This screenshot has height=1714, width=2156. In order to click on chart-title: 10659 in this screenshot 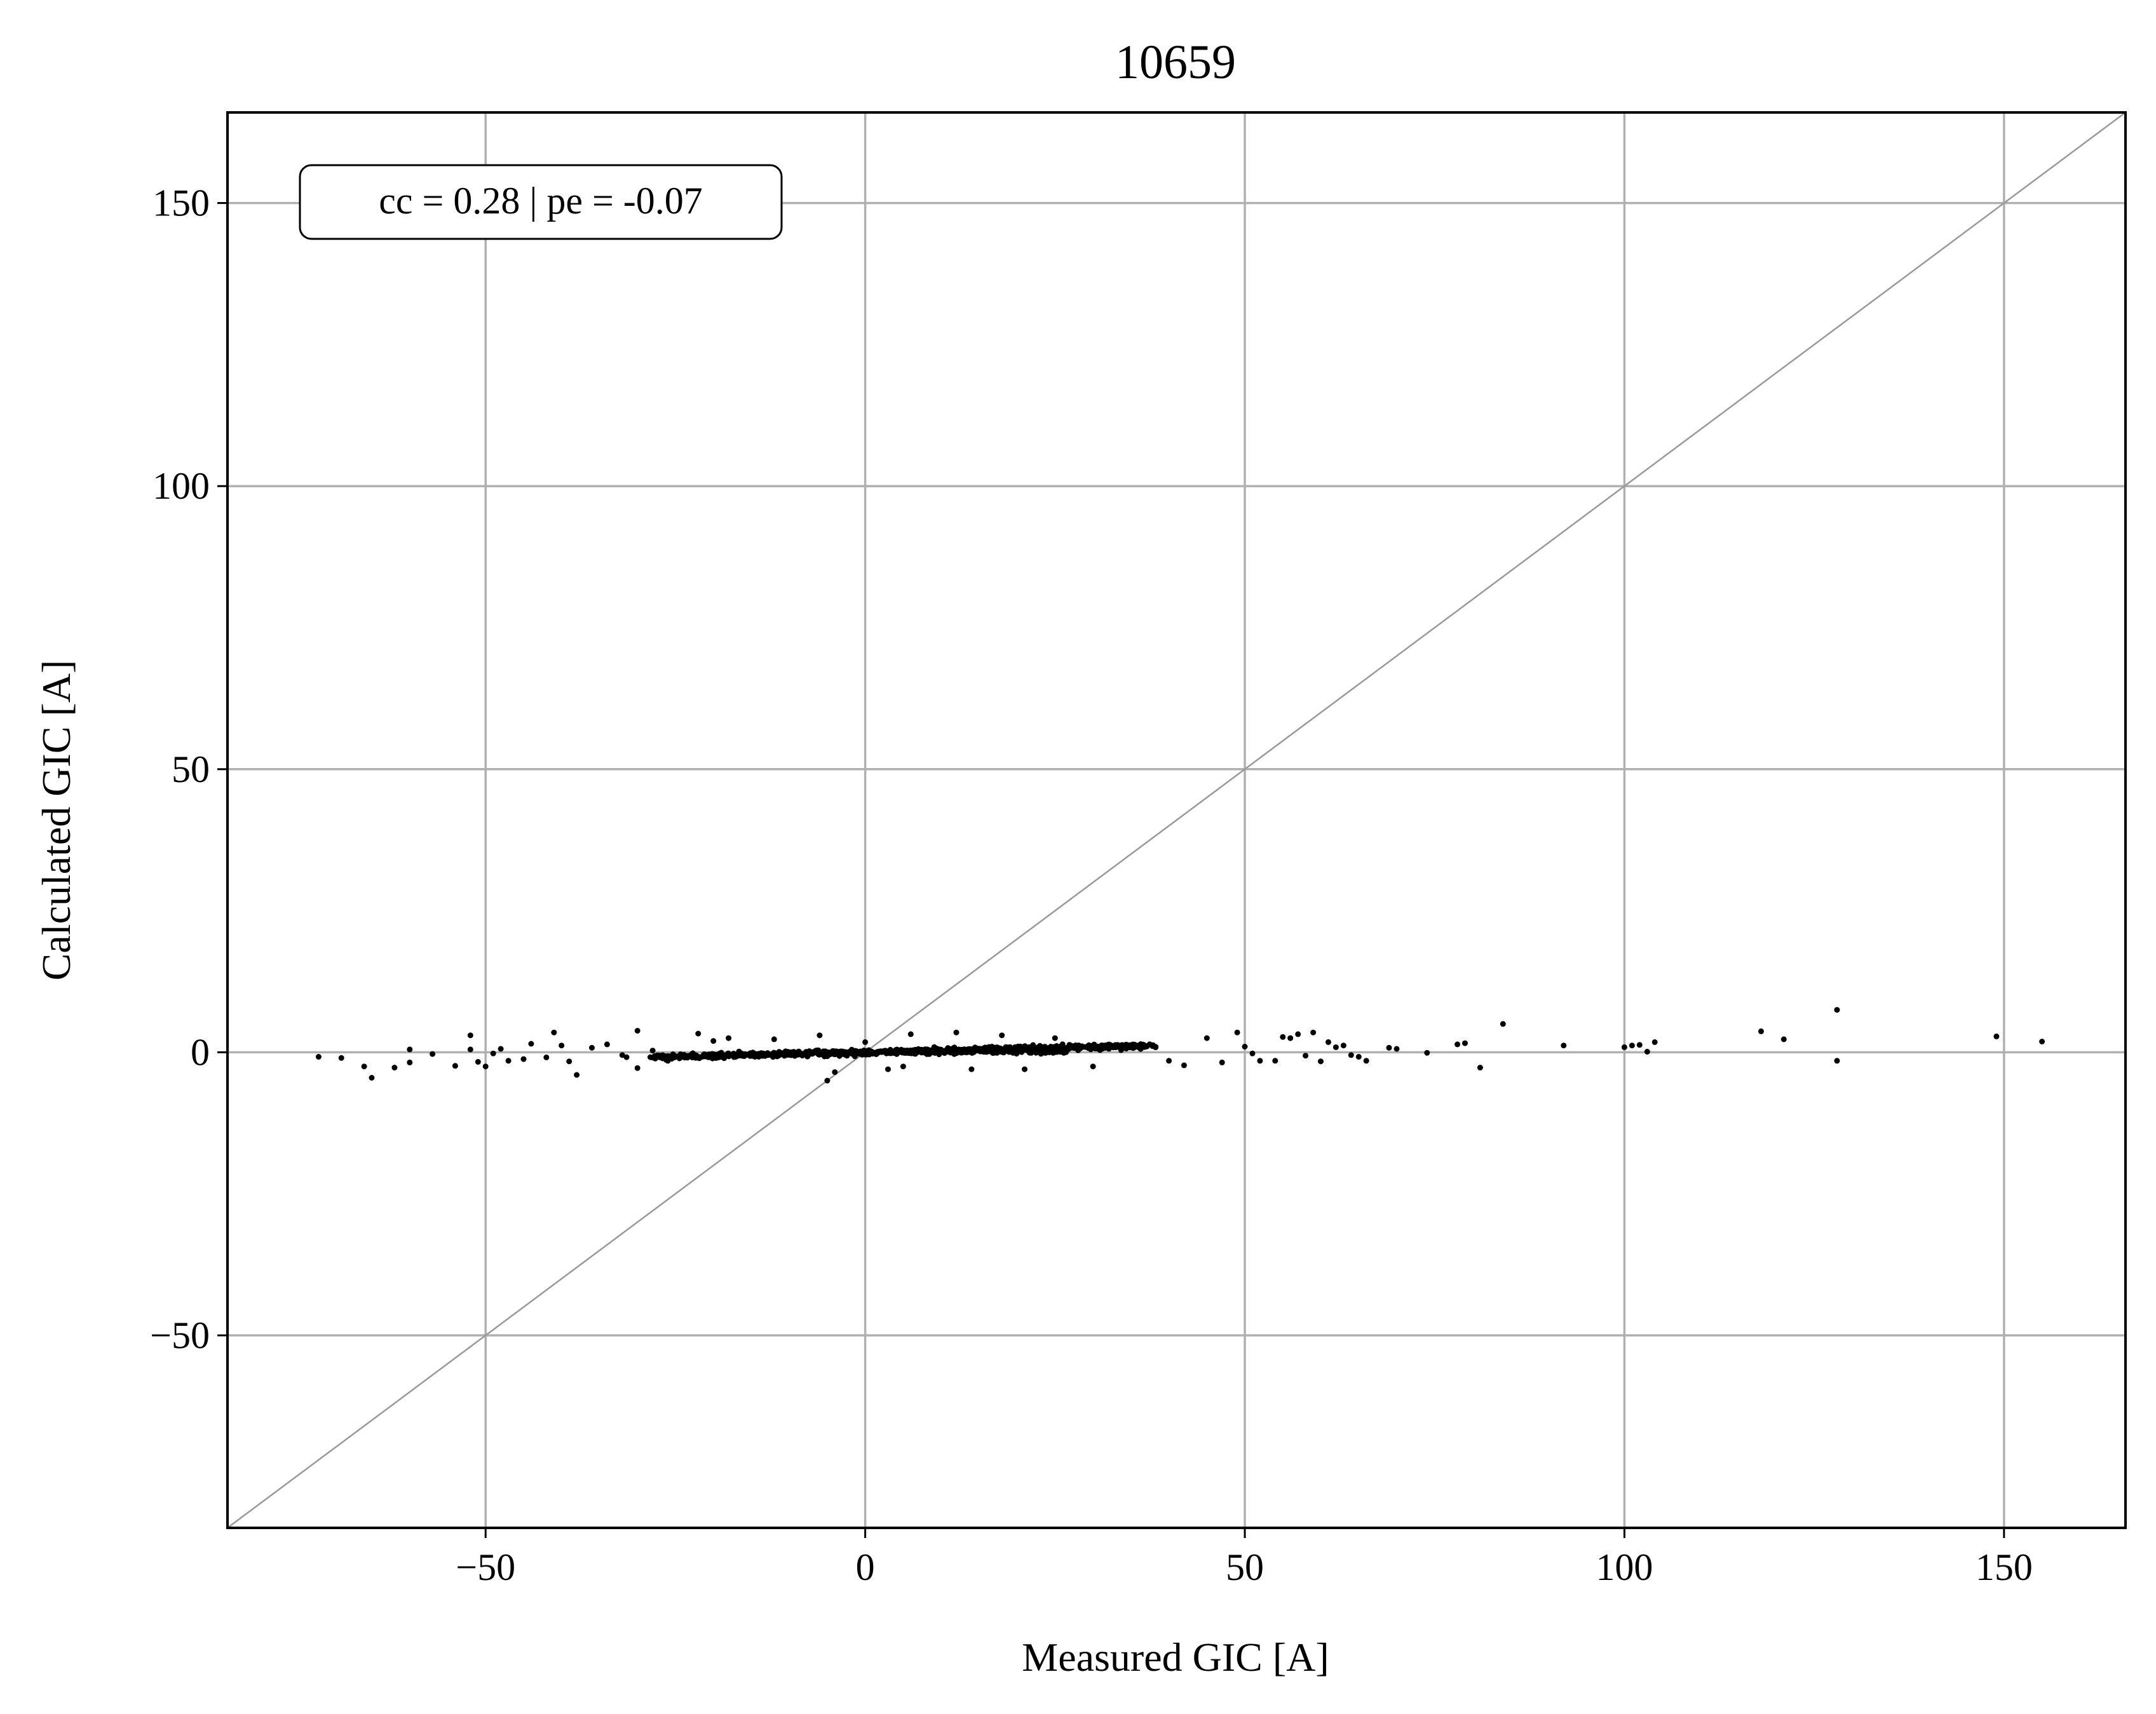, I will do `click(1175, 62)`.